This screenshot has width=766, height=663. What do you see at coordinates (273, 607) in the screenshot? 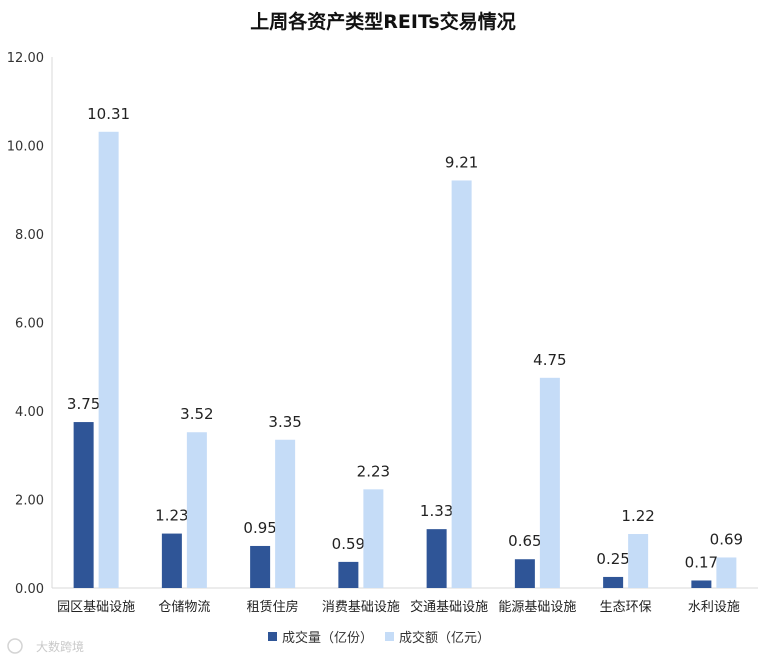
I see `x-tick-label: 租赁住房` at bounding box center [273, 607].